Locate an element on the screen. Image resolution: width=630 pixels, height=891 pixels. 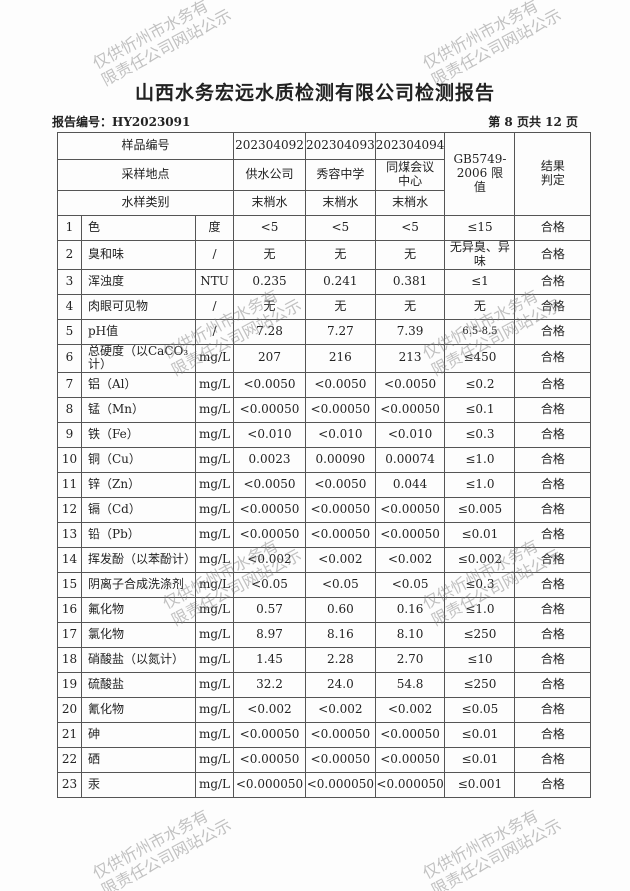
standard-limit: ≤0.001 is located at coordinates (480, 785).